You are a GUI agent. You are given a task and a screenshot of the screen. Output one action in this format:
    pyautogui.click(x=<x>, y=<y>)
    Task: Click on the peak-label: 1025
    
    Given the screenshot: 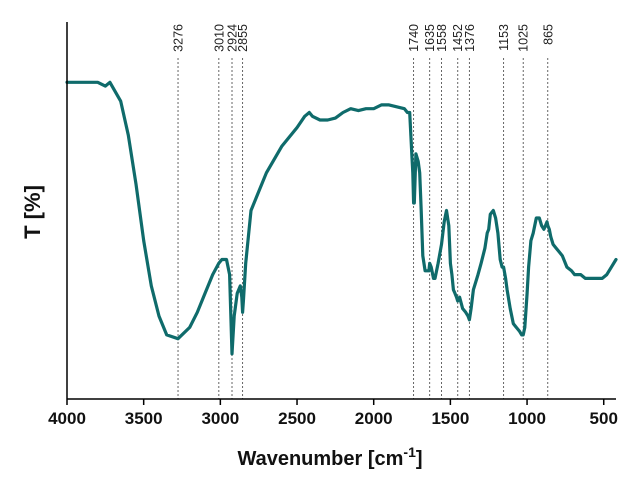 What is the action you would take?
    pyautogui.click(x=524, y=38)
    